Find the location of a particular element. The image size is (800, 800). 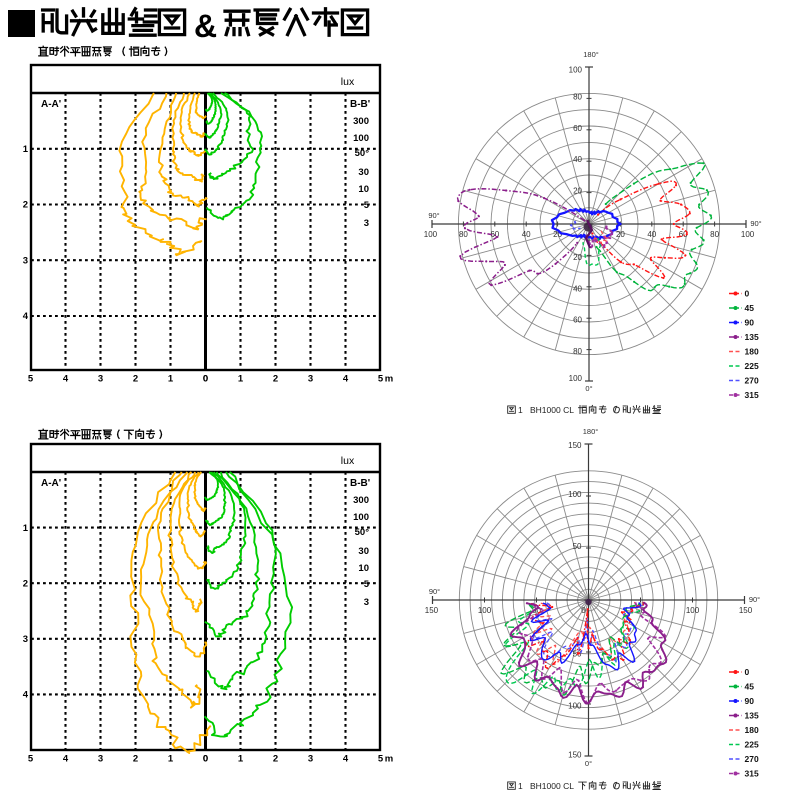

svg-text: 225 is located at coordinates (752, 745).